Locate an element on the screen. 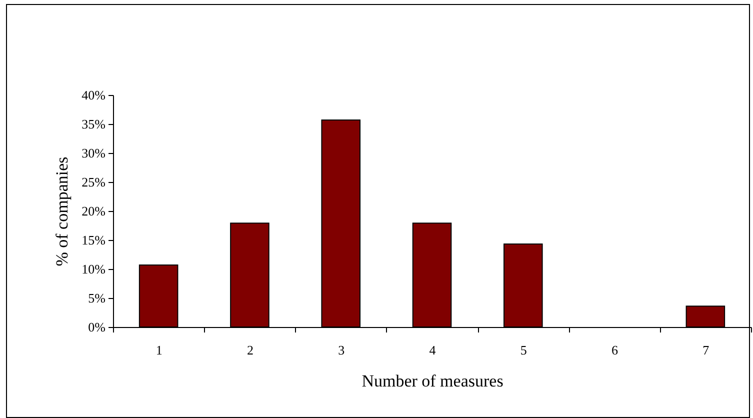 The image size is (753, 418). x-tick-label: 1 is located at coordinates (159, 350).